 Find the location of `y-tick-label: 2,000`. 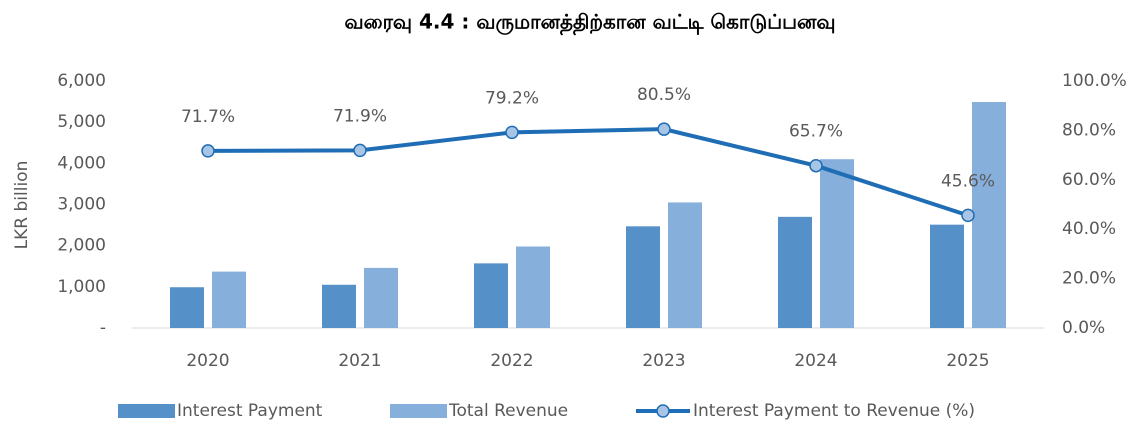

y-tick-label: 2,000 is located at coordinates (81, 246).